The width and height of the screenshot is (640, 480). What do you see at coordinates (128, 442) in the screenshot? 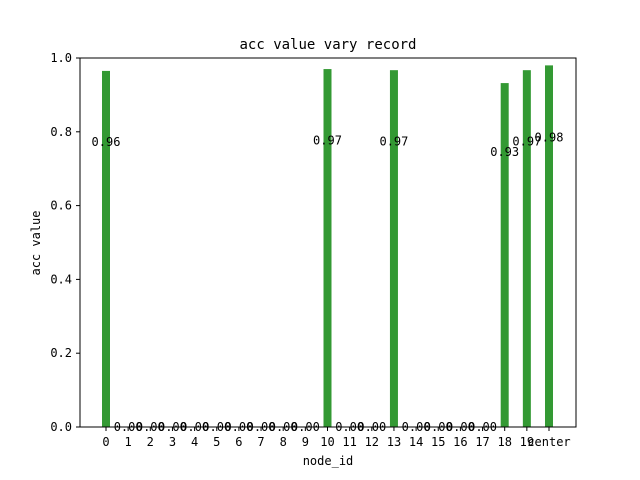
I see `x-tick-label: 1` at bounding box center [128, 442].